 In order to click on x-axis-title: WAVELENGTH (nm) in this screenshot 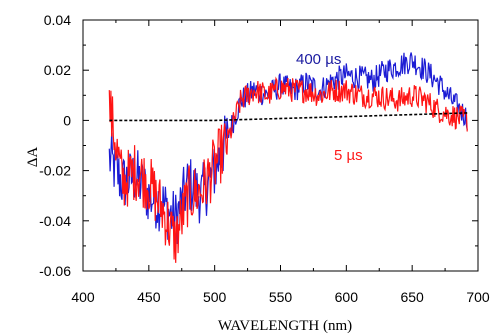, I will do `click(285, 326)`.